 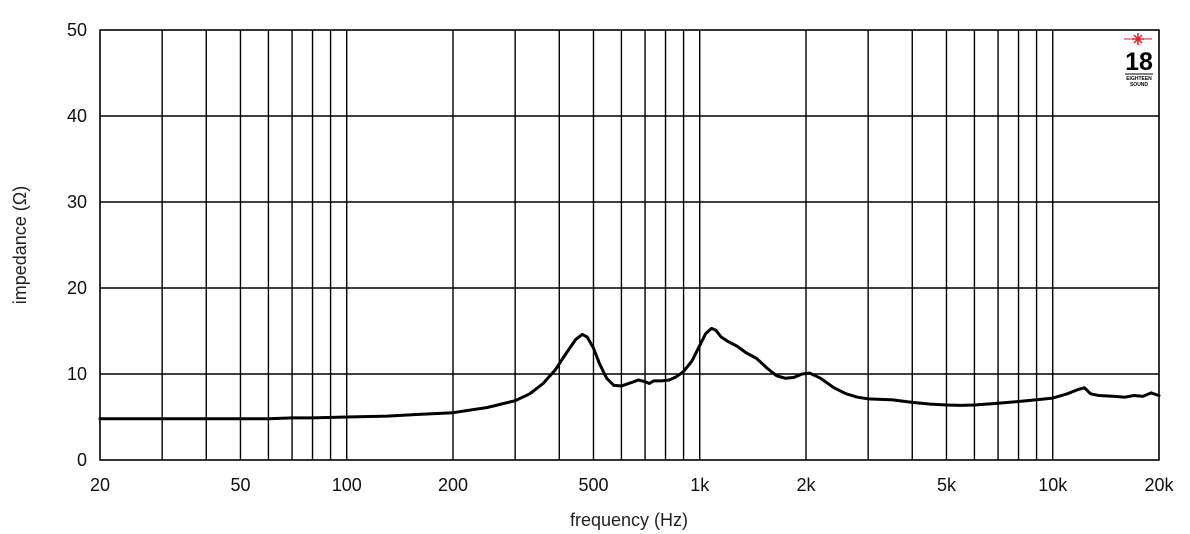 I want to click on x-tick-label: 20, so click(x=100, y=485).